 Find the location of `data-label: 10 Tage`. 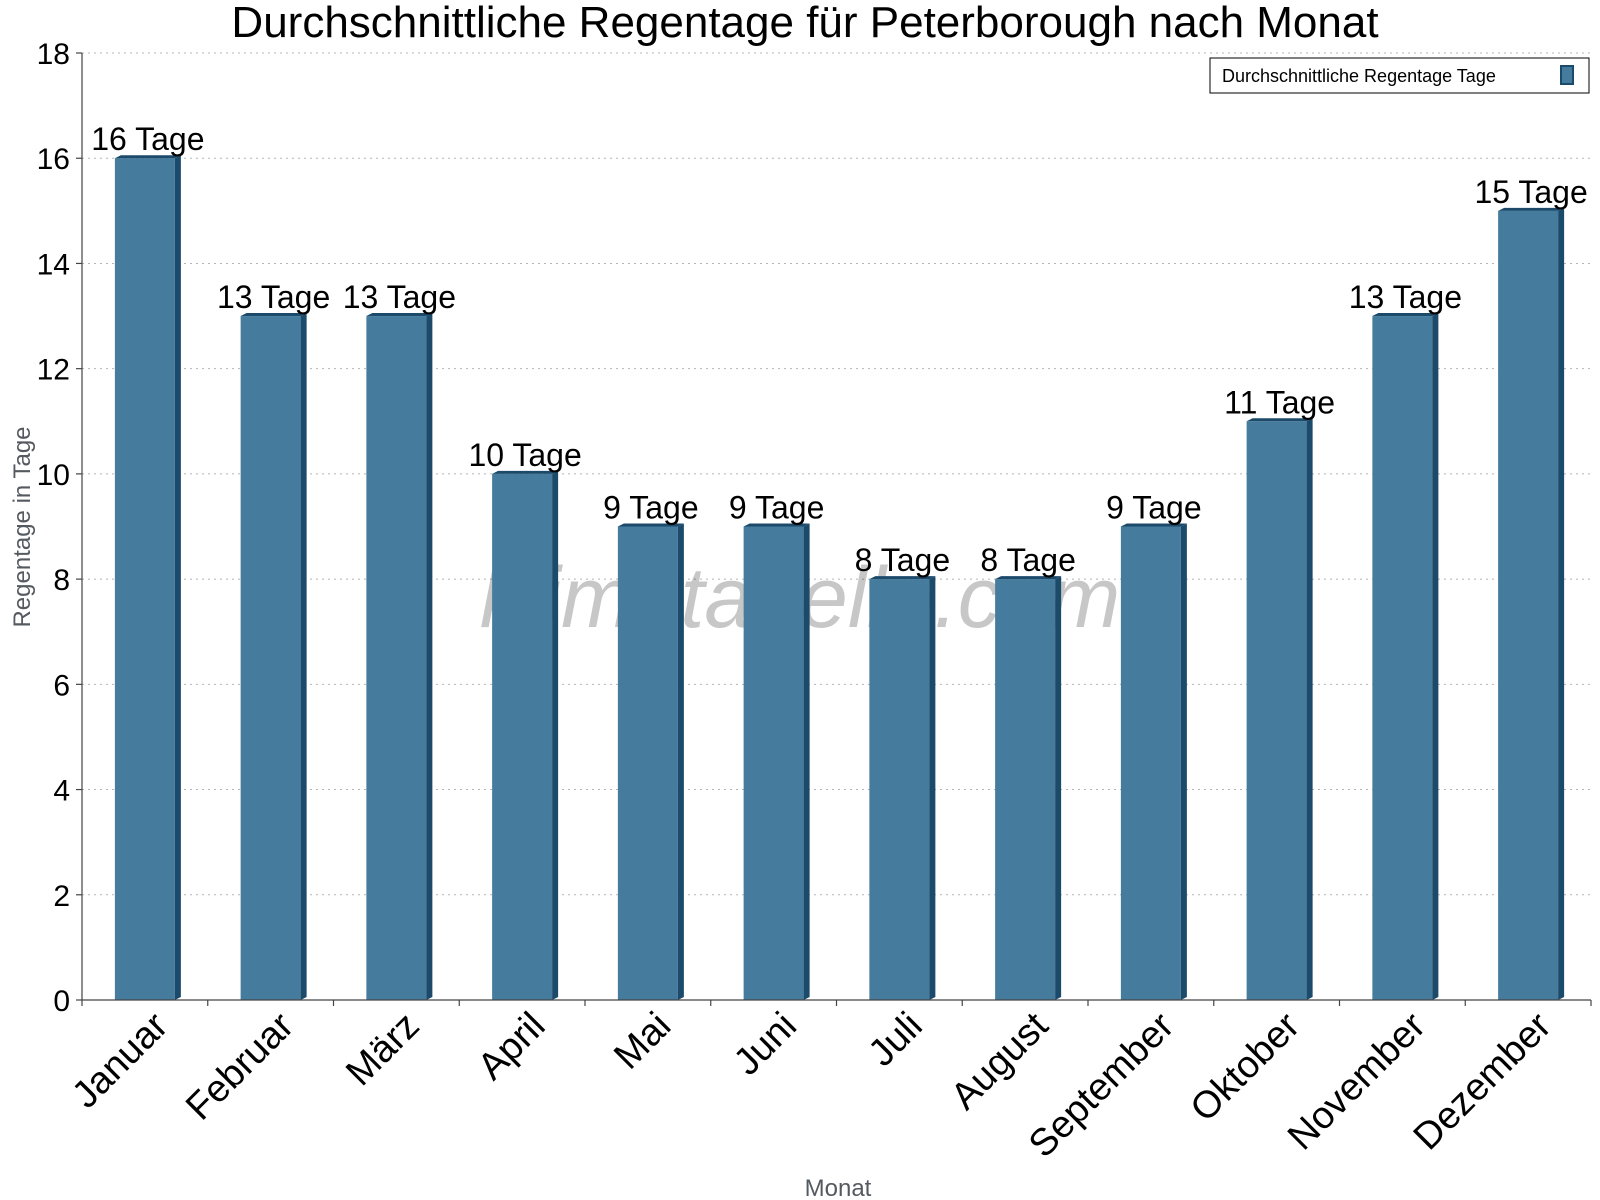

data-label: 10 Tage is located at coordinates (524, 455).